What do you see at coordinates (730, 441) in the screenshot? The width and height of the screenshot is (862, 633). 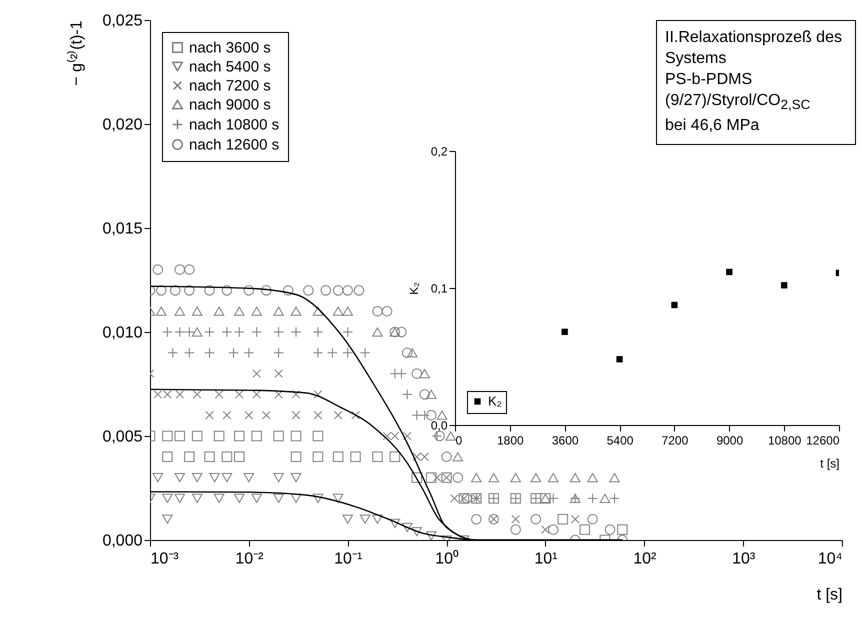 I see `x-tick-label: 9000` at bounding box center [730, 441].